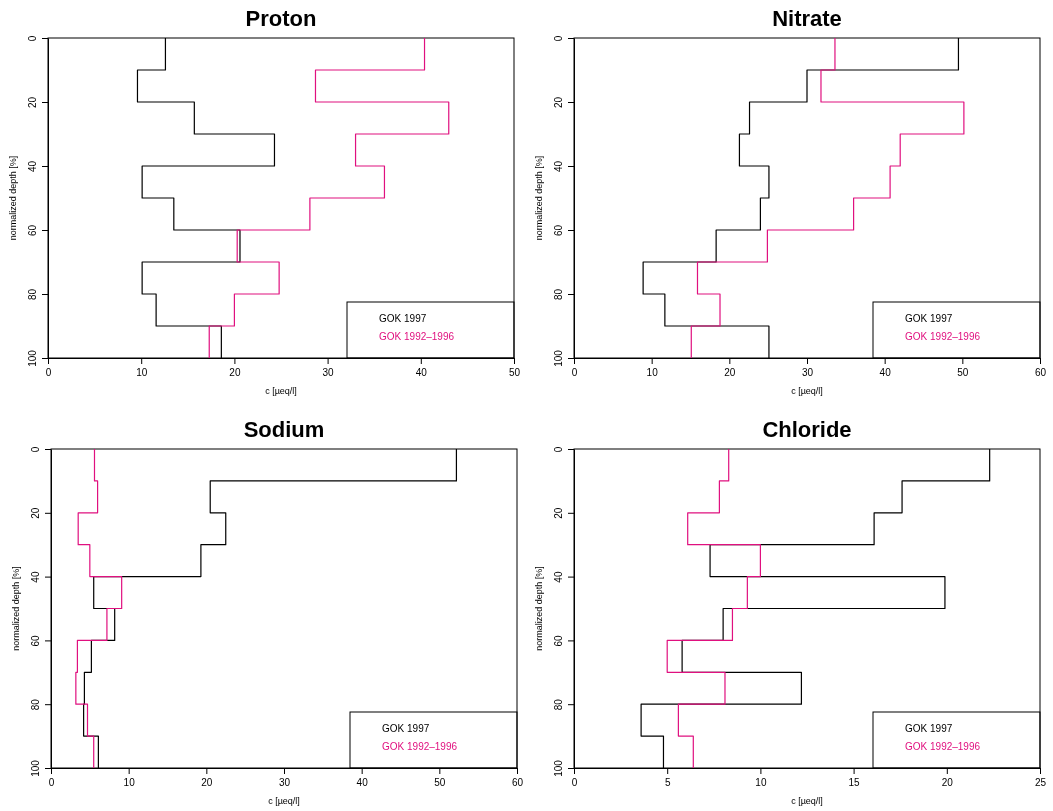  Describe the element at coordinates (807, 18) in the screenshot. I see `chart-title: Nitrate` at that location.